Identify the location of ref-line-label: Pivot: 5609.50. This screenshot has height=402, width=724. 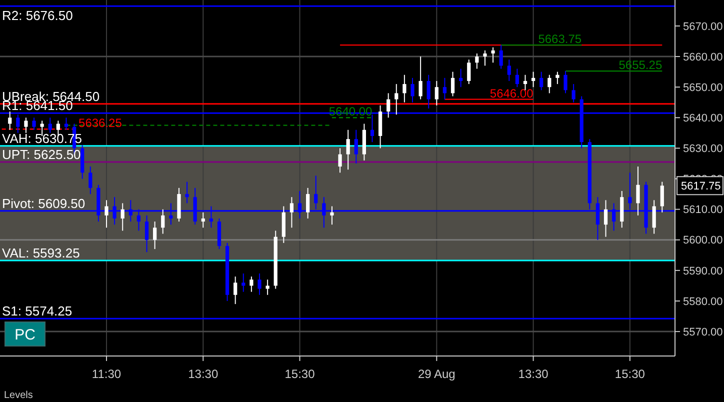
(44, 203).